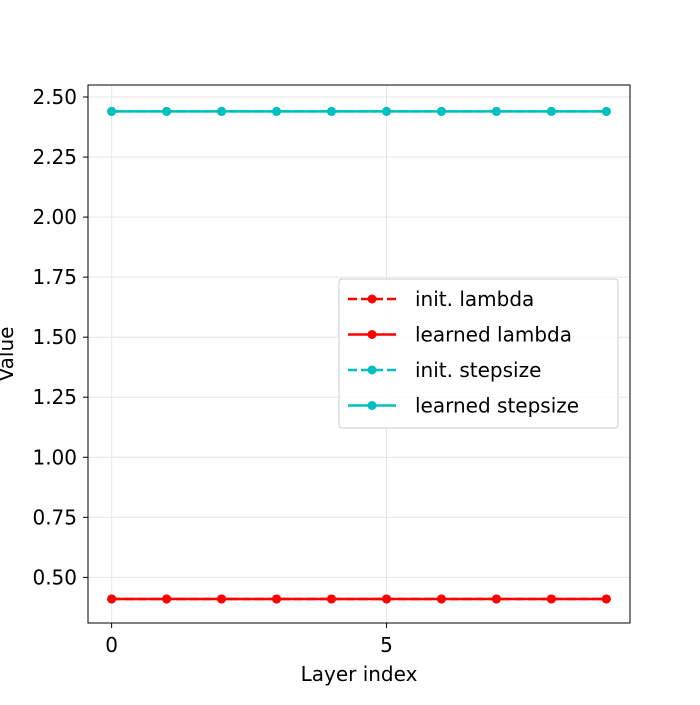  What do you see at coordinates (54, 217) in the screenshot?
I see `y-tick-label: 2.00` at bounding box center [54, 217].